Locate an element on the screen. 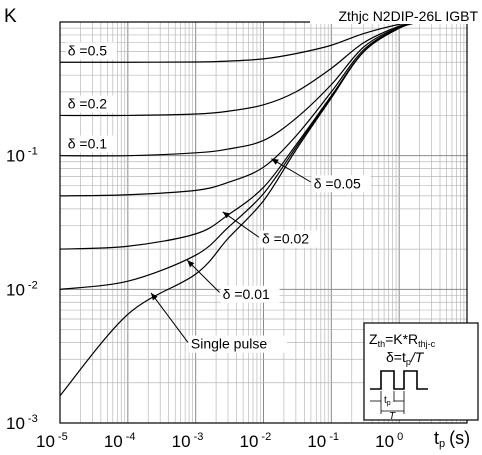 The height and width of the screenshot is (455, 482). x-tick-label: 10 0 is located at coordinates (389, 441).